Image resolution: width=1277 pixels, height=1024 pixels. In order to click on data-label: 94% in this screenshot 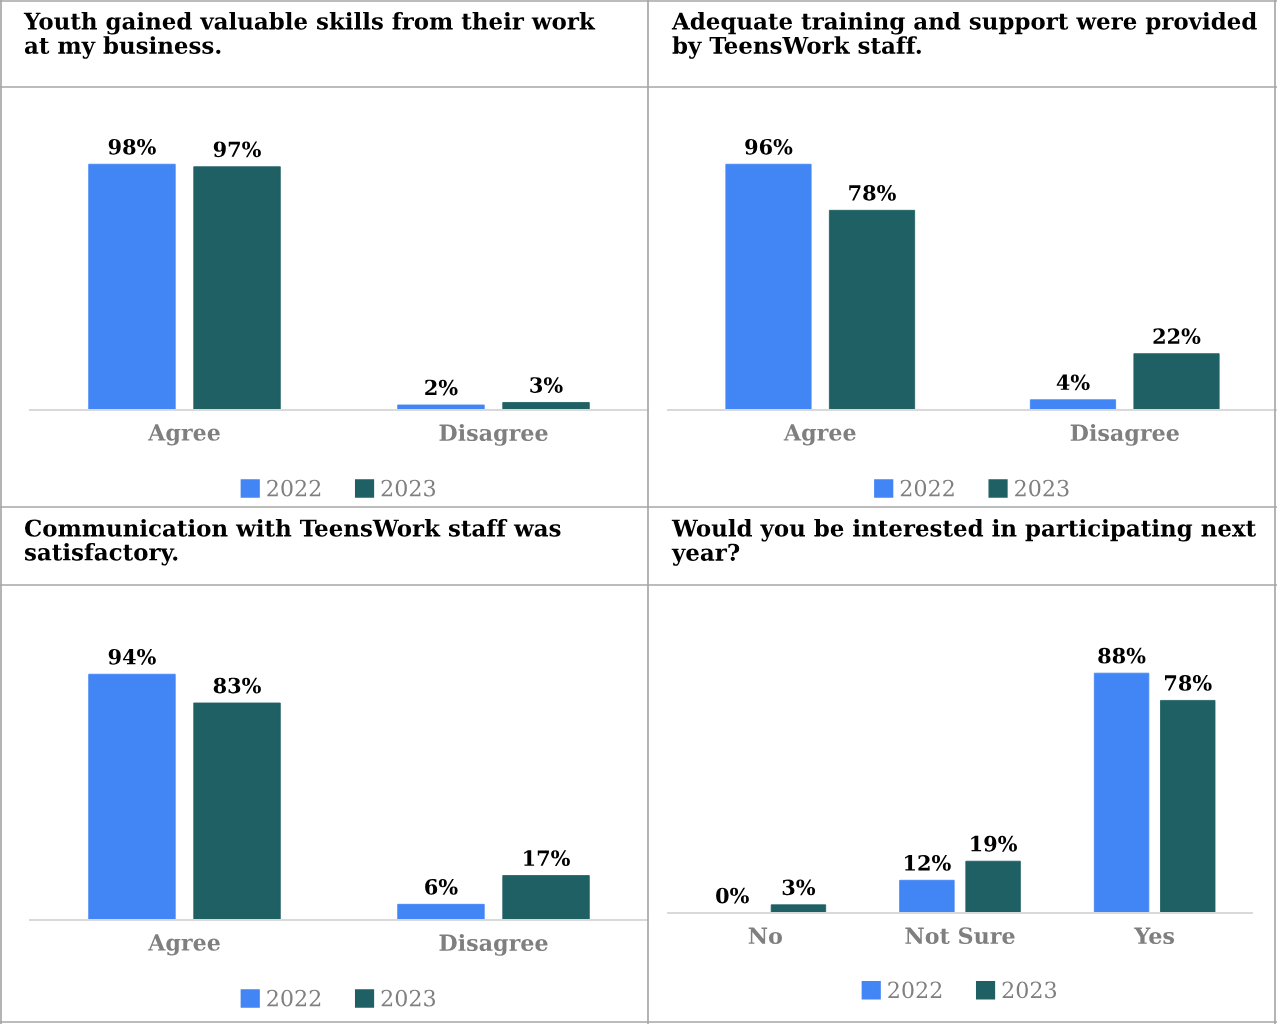, I will do `click(132, 656)`.